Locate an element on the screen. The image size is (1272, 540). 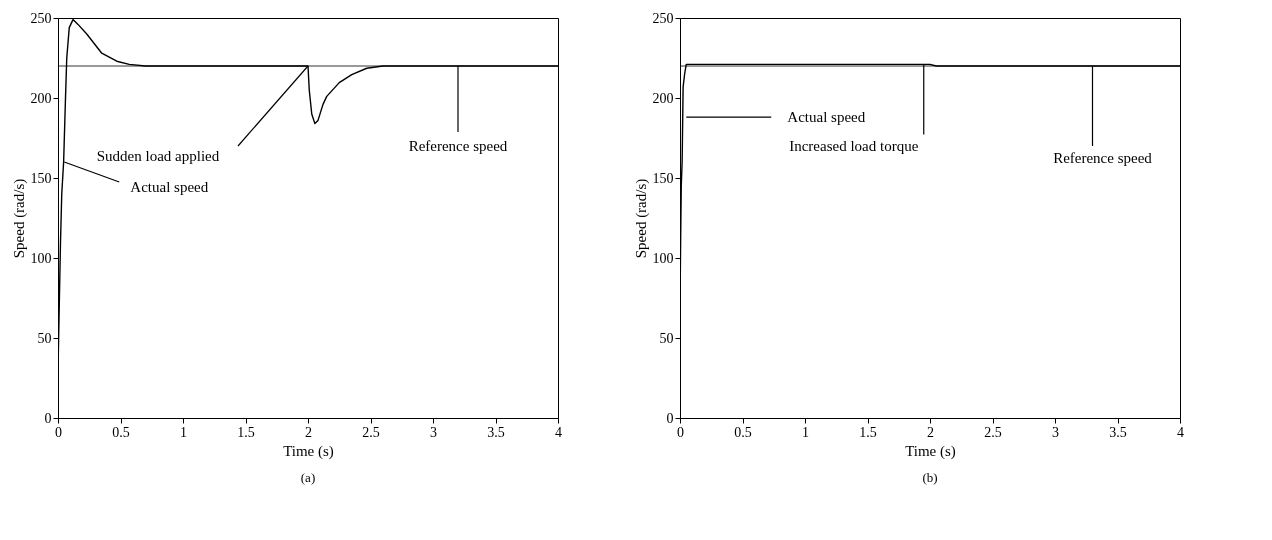
annotation: Increased load torque is located at coordinates (854, 146).